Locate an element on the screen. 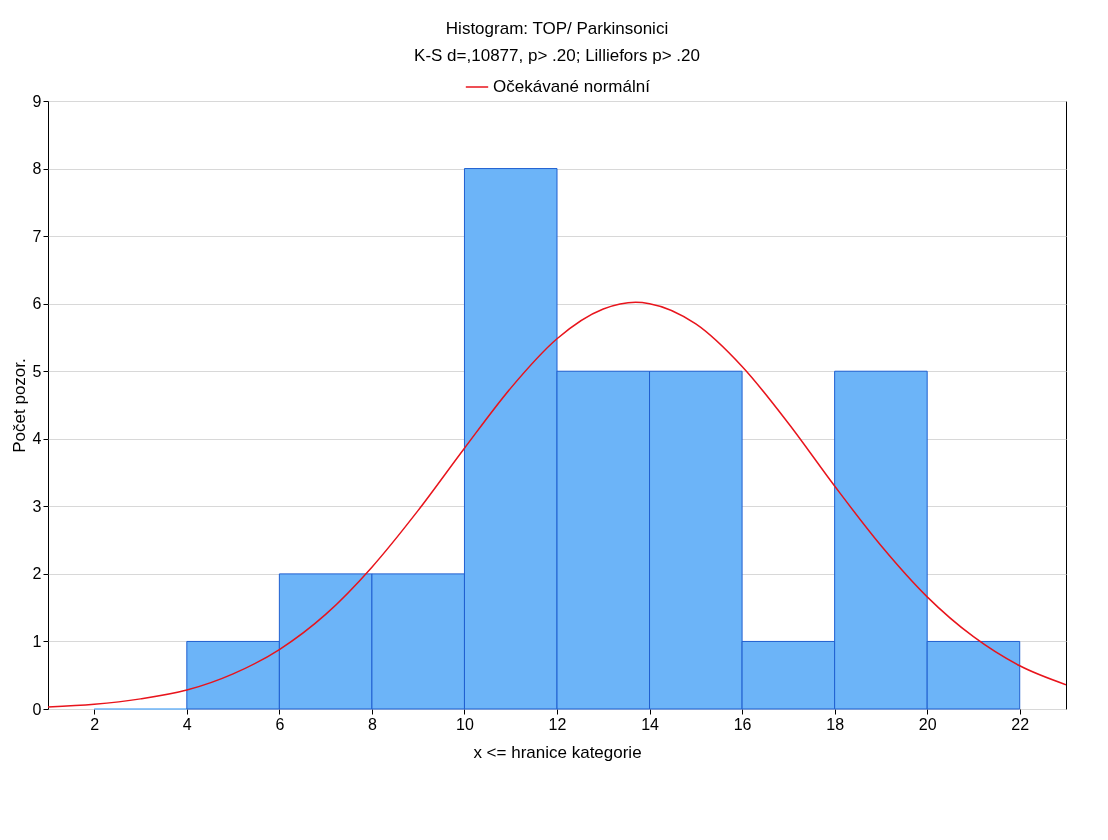  chart-title: Histogram: TOP/ Parkinsonici is located at coordinates (557, 28).